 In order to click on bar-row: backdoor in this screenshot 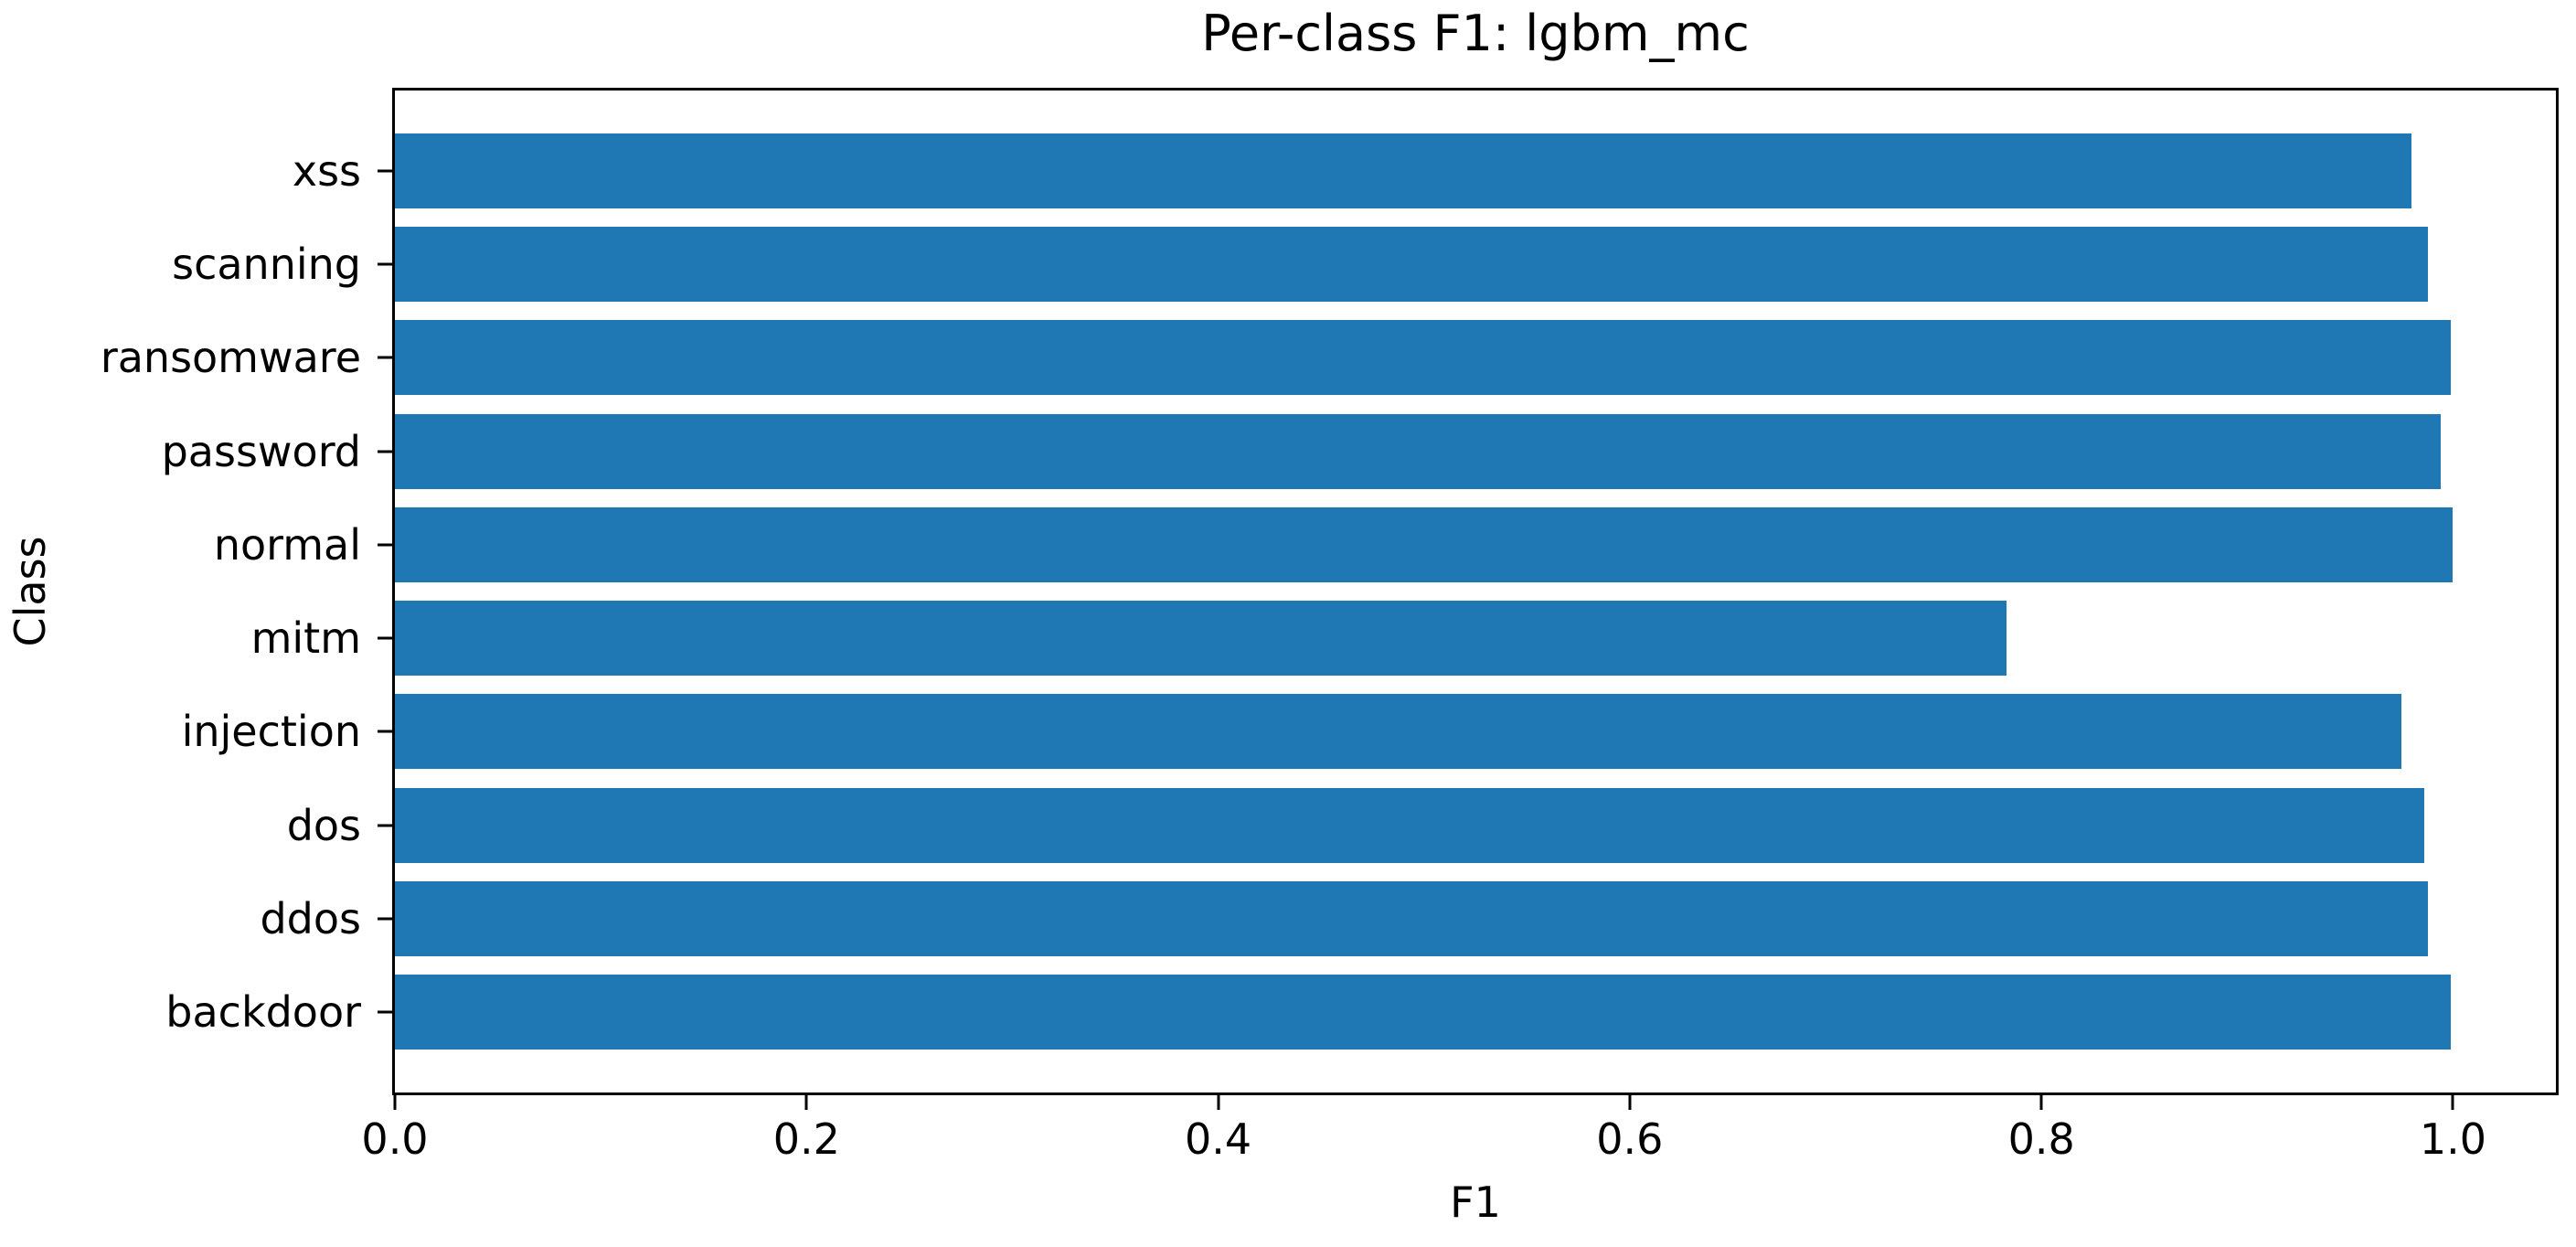, I will do `click(1361, 1012)`.